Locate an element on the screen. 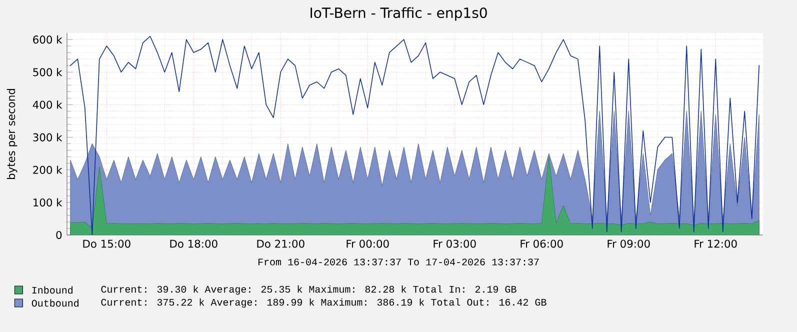 Image resolution: width=797 pixels, height=332 pixels. y-tick-label: 200 k is located at coordinates (47, 170).